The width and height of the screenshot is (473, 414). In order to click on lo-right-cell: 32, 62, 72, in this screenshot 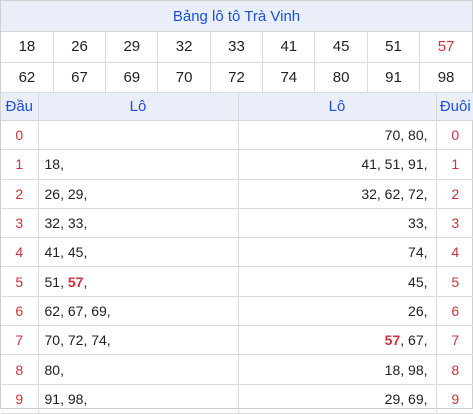, I will do `click(337, 194)`.